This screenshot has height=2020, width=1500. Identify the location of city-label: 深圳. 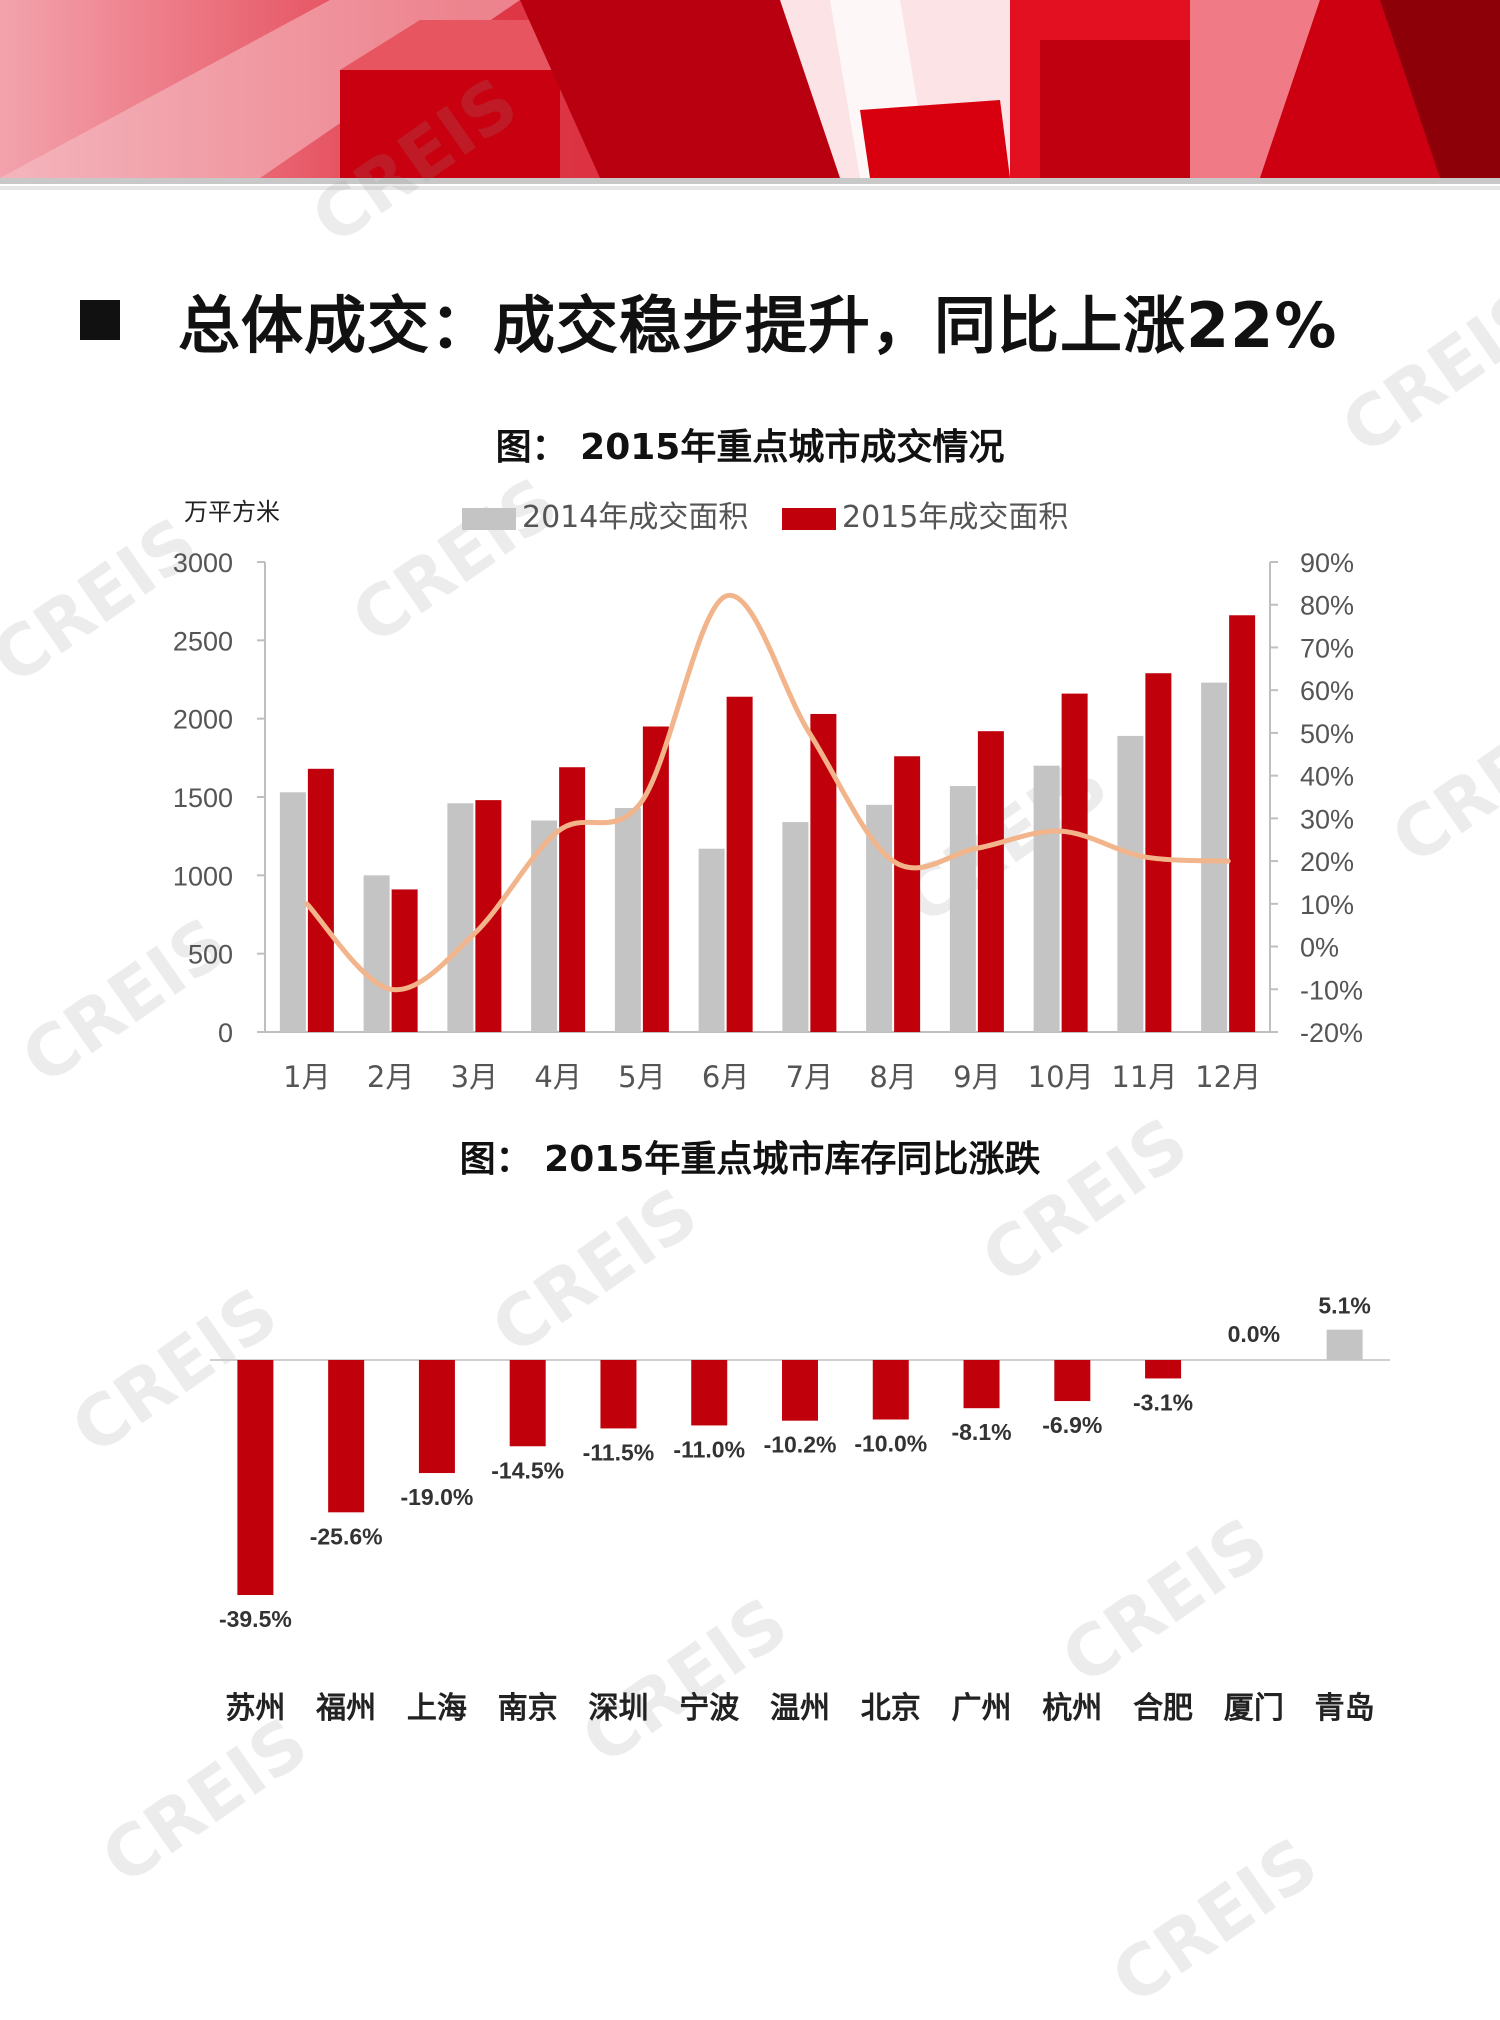
(618, 1708).